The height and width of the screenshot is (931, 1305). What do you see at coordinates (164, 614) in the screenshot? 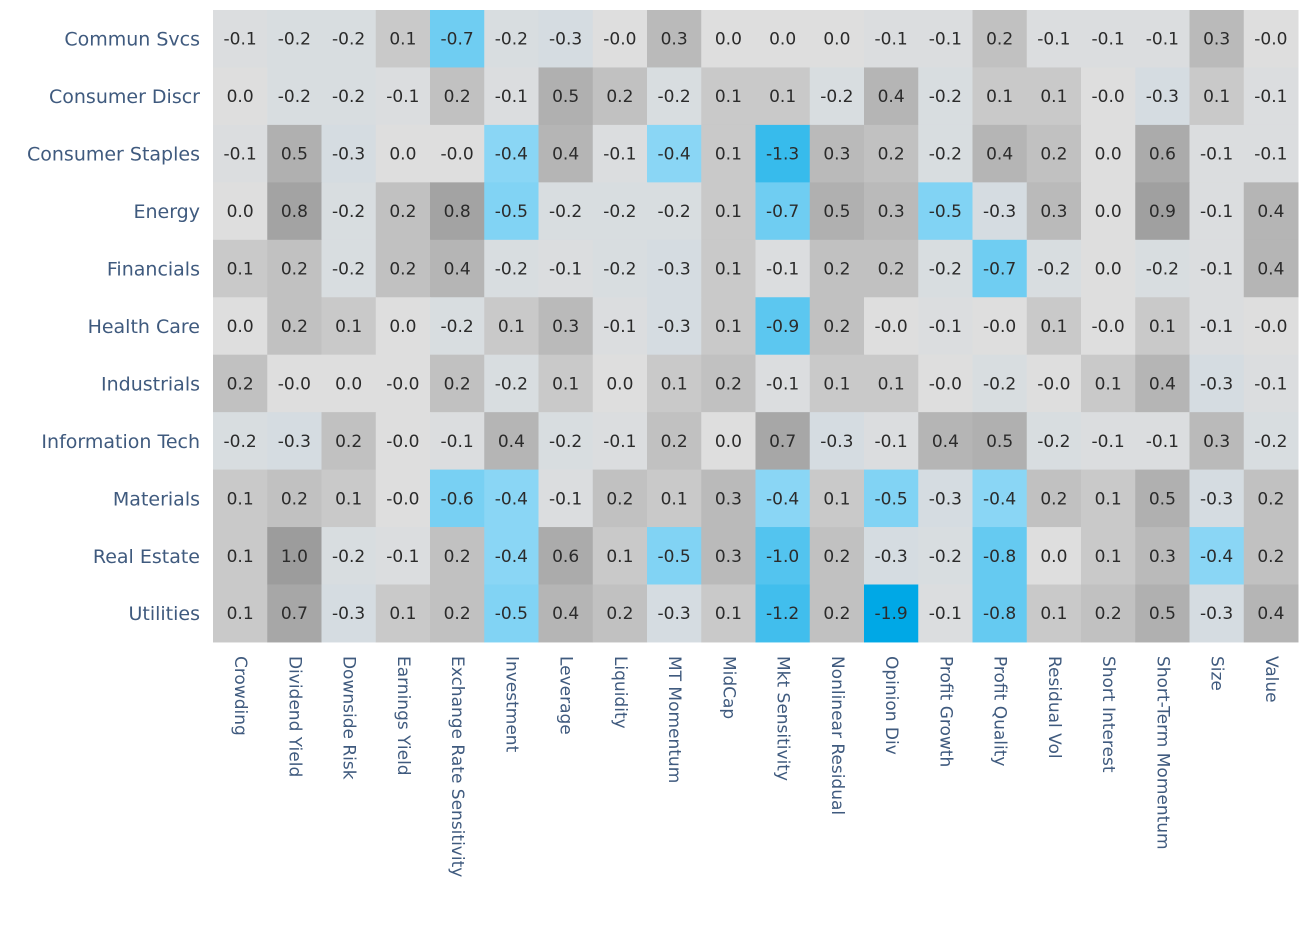
I see `row-label: Utilities` at bounding box center [164, 614].